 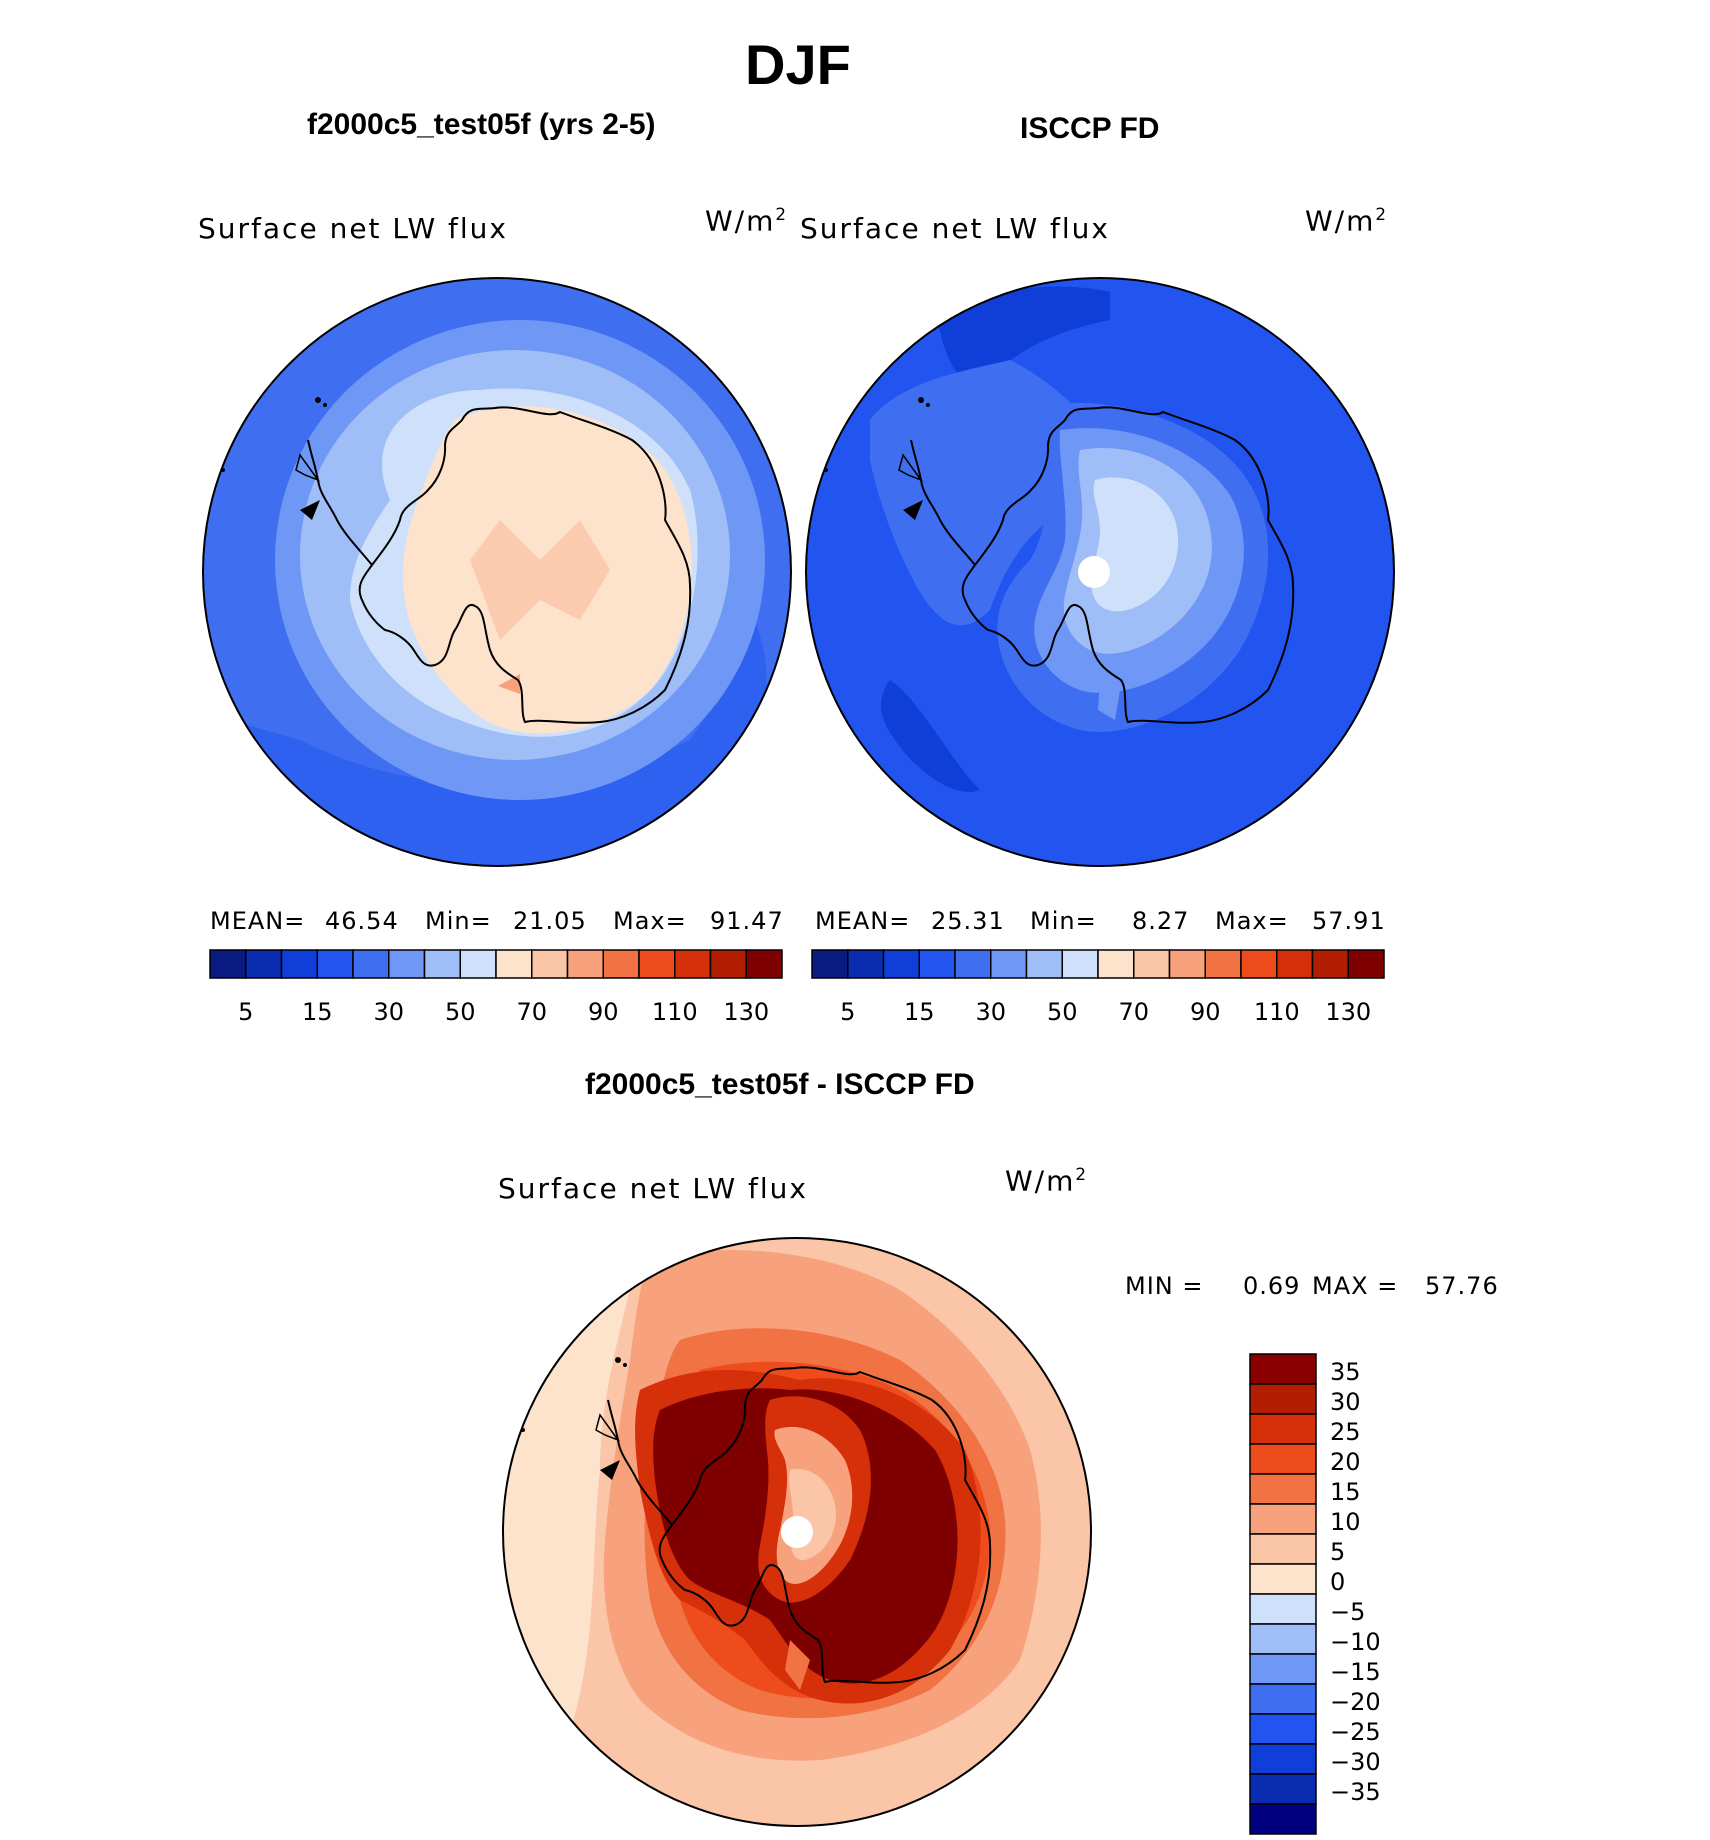 I want to click on panel2-colorbar-tick-label: 15, so click(x=919, y=1012).